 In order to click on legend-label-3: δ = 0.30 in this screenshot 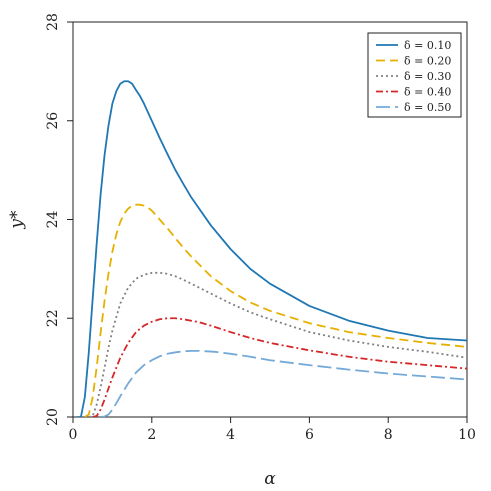, I will do `click(427, 76)`.